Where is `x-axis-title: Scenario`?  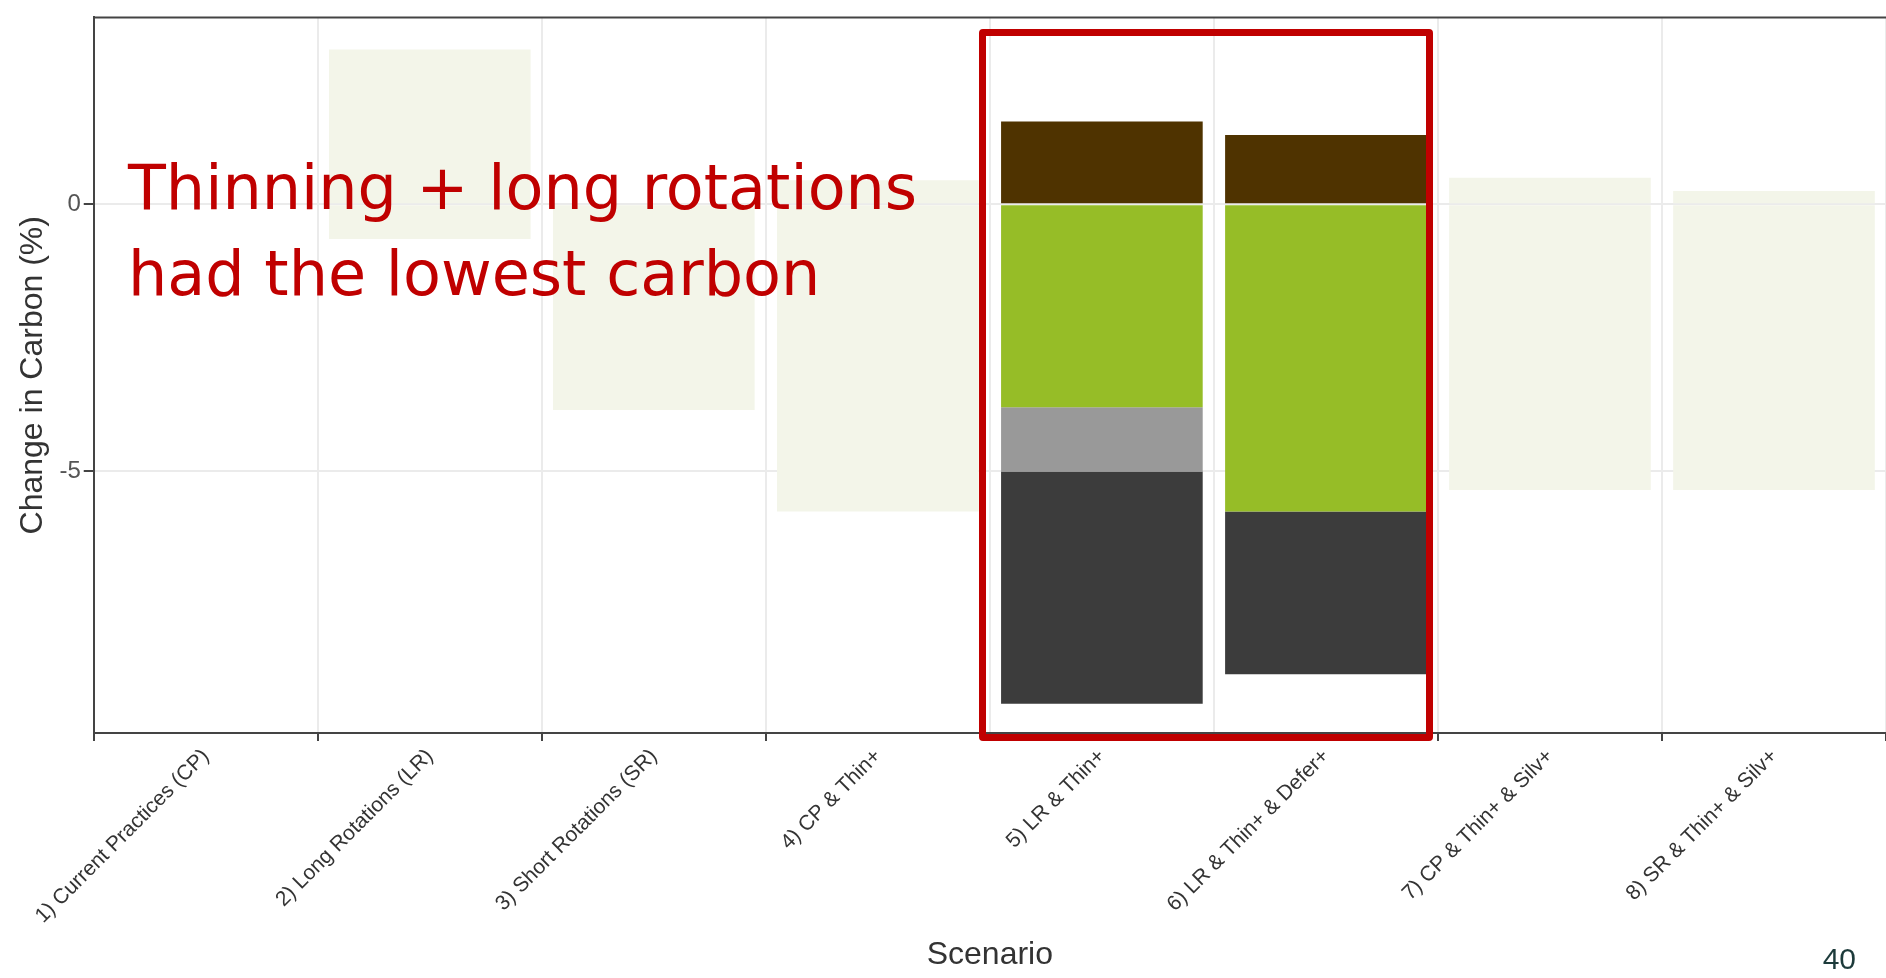 x-axis-title: Scenario is located at coordinates (990, 952).